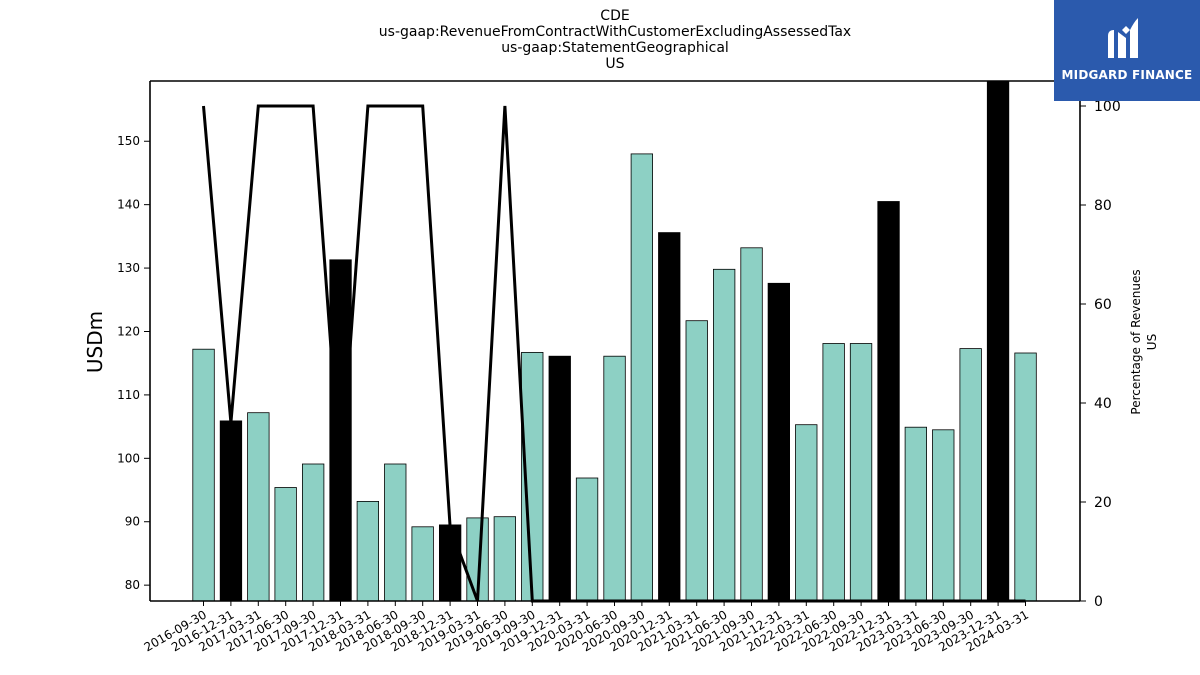  Describe the element at coordinates (1107, 107) in the screenshot. I see `y-right-tick-label: 100` at that location.